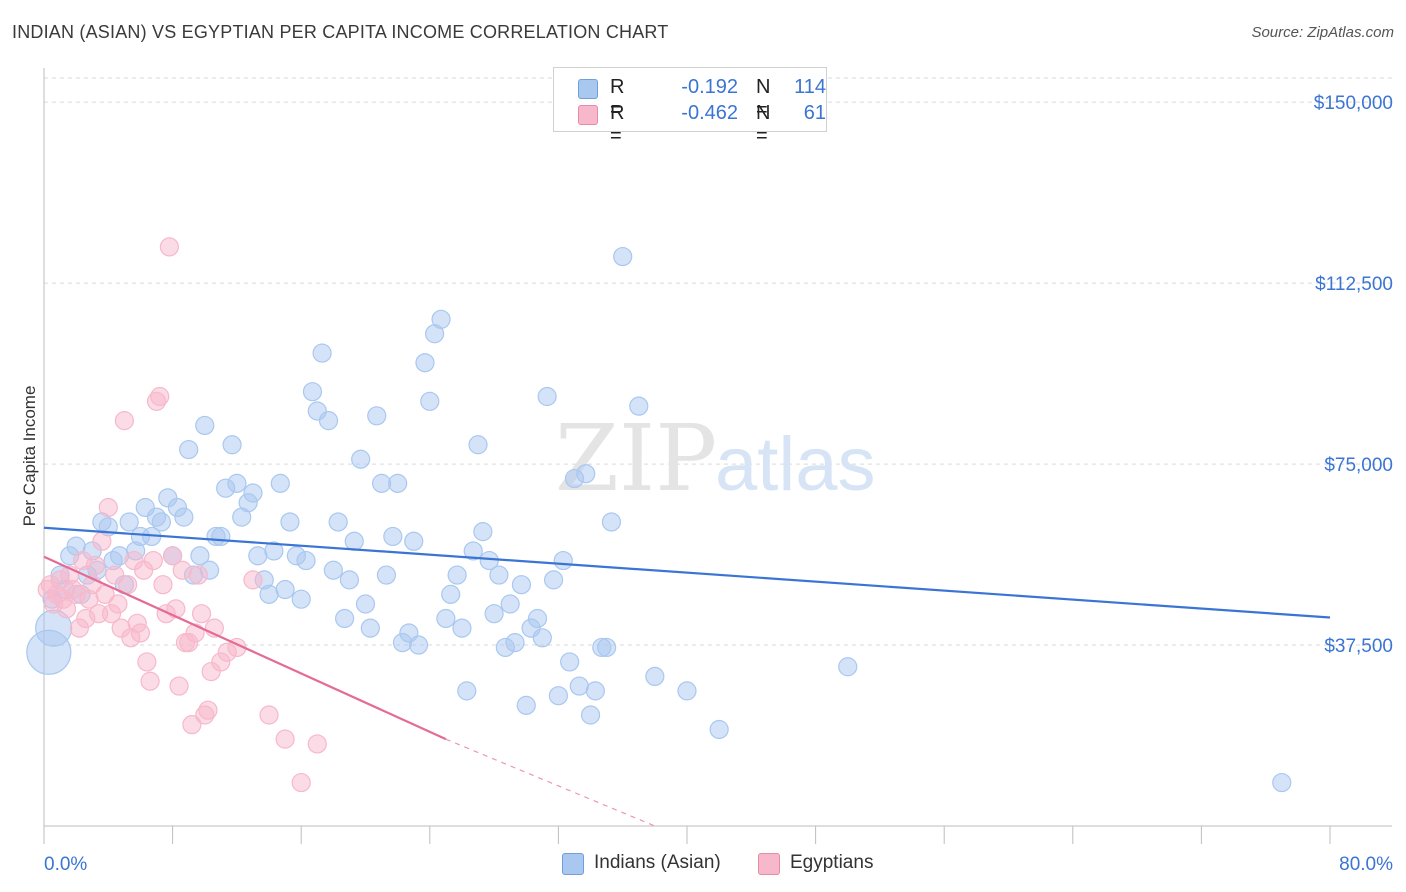  What do you see at coordinates (29, 456) in the screenshot?
I see `y-axis-title: Per Capita Income` at bounding box center [29, 456].